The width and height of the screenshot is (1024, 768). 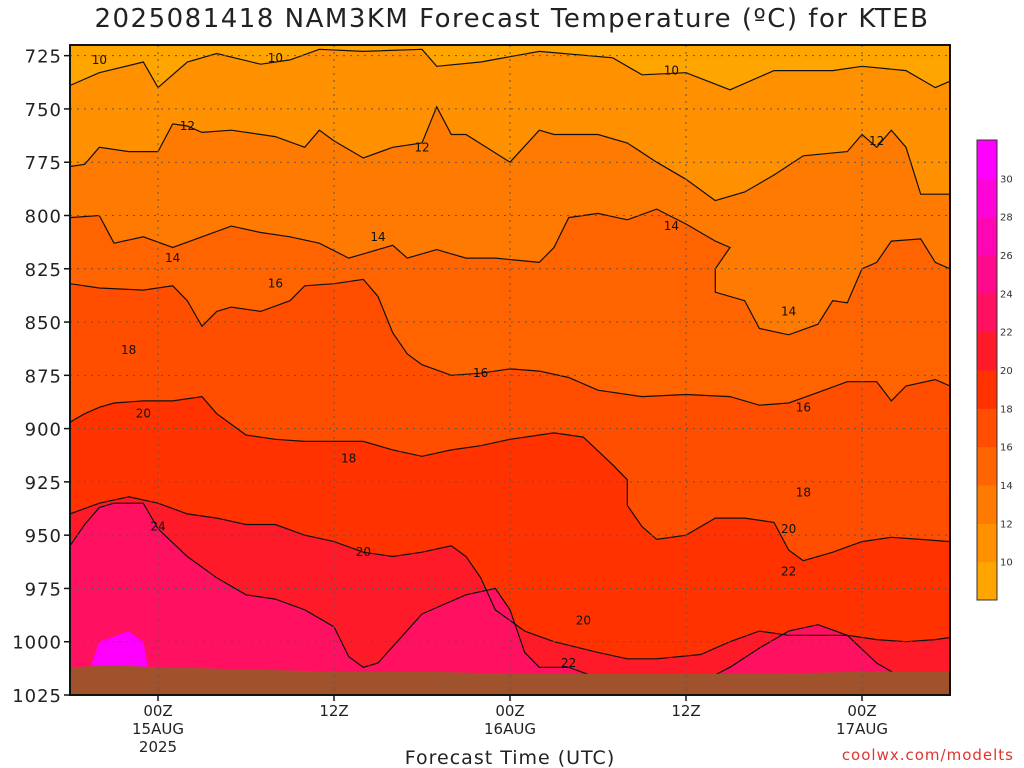 What do you see at coordinates (1006, 333) in the screenshot?
I see `colorbar-label-22: 22` at bounding box center [1006, 333].